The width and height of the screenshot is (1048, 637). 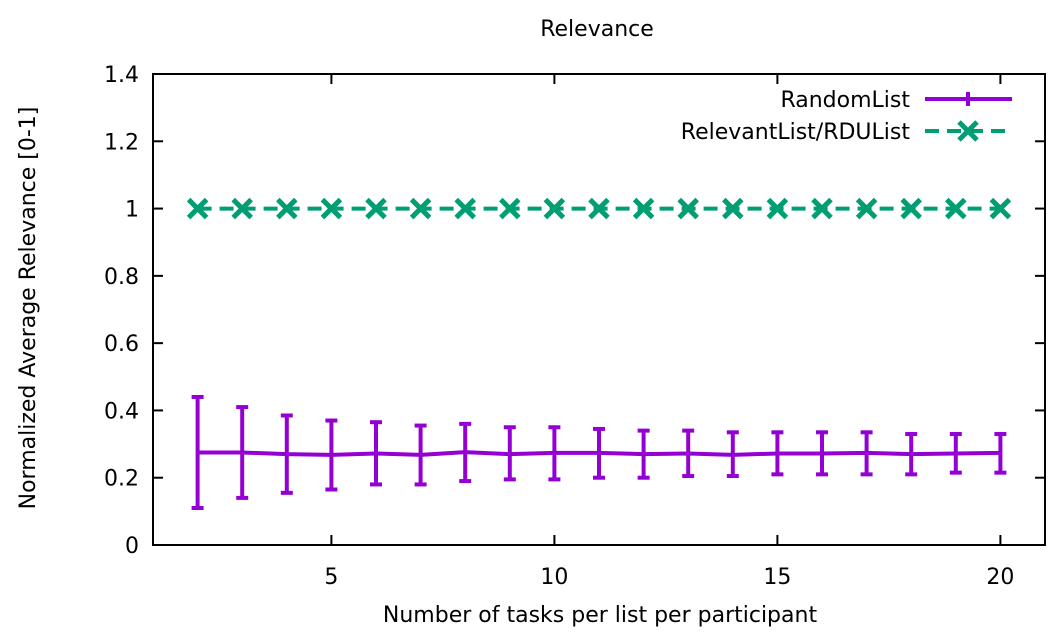 I want to click on y-tick-label: 1.2, so click(x=121, y=142).